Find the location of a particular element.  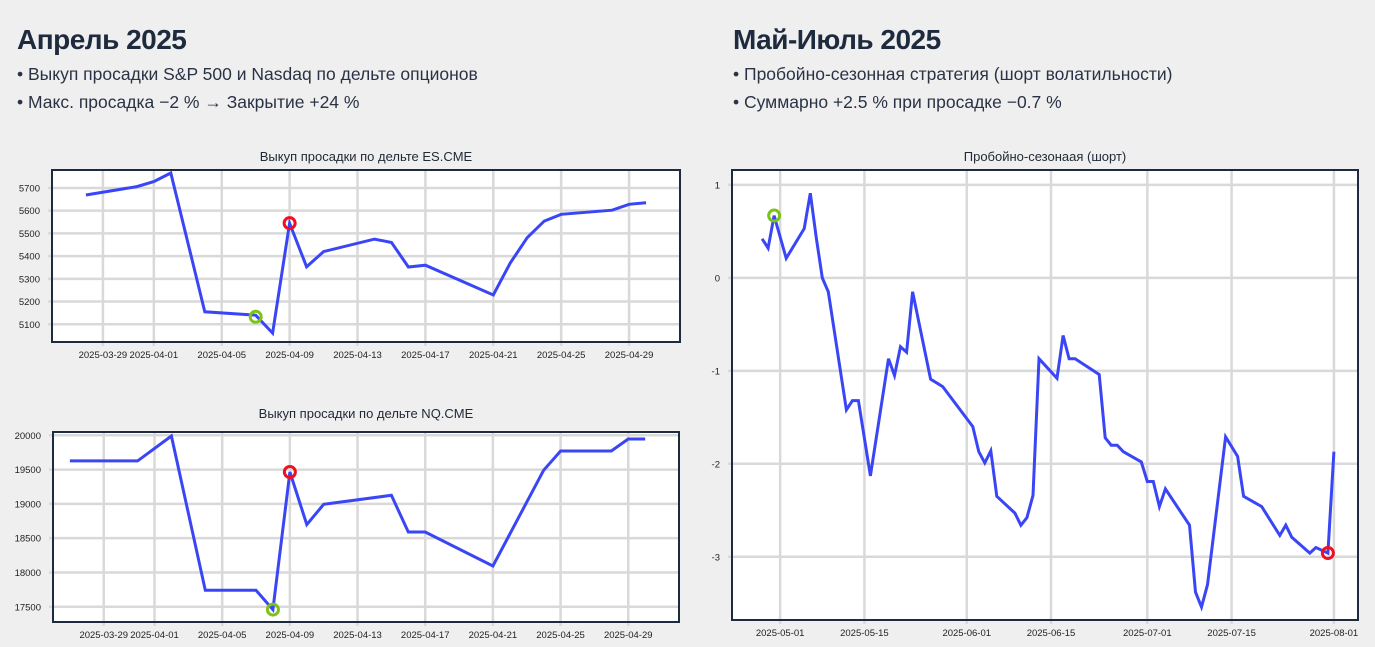

chart-title: Выкуп просадки по дельте ES.CME is located at coordinates (366, 156).